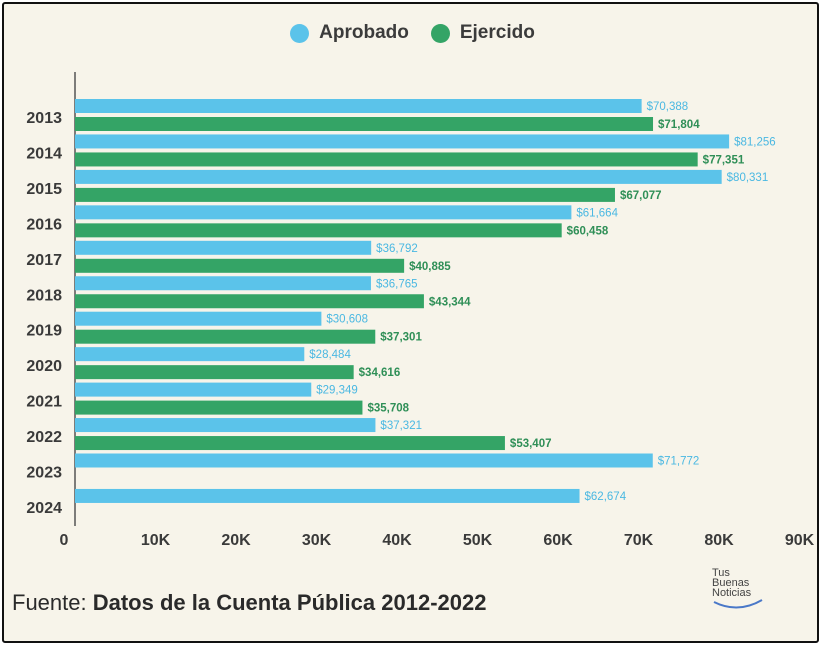 Image resolution: width=825 pixels, height=649 pixels. Describe the element at coordinates (44, 189) in the screenshot. I see `y-tick-label: 2015` at that location.